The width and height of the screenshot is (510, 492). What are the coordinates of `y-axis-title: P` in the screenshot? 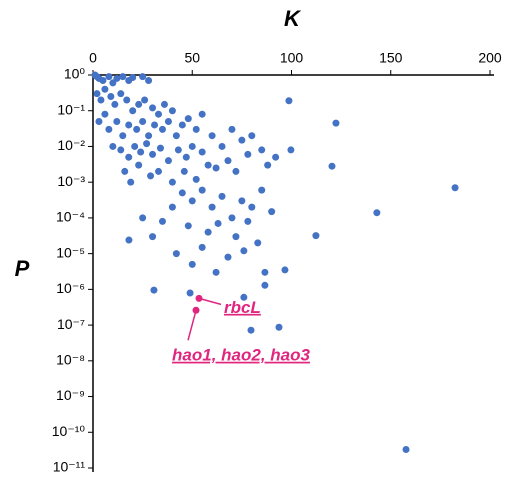 It's located at (22, 268).